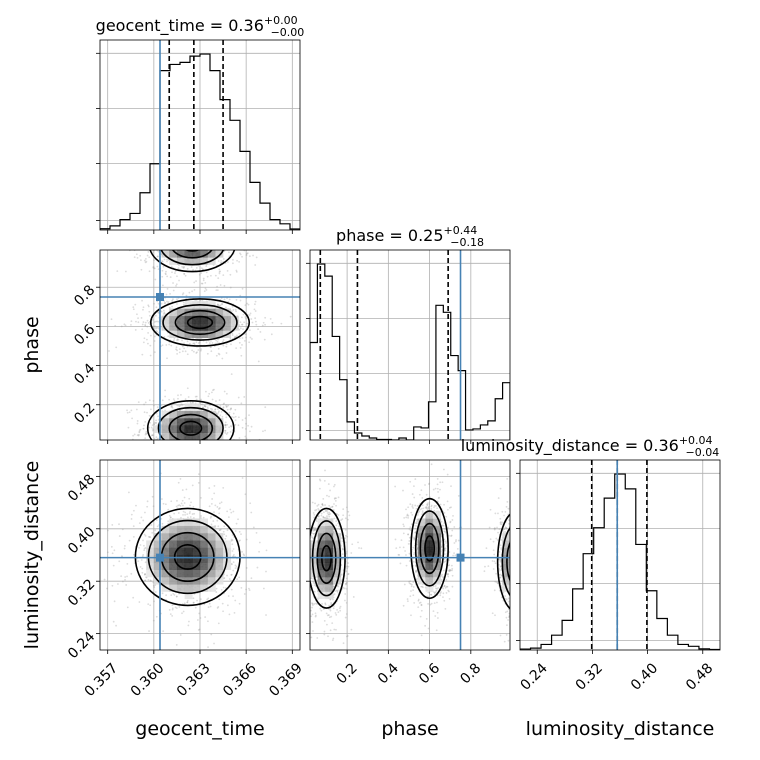 Image resolution: width=760 pixels, height=760 pixels. What do you see at coordinates (200, 26) in the screenshot?
I see `panel-title: geocent_time = 0.36+0.00 −0.00` at bounding box center [200, 26].